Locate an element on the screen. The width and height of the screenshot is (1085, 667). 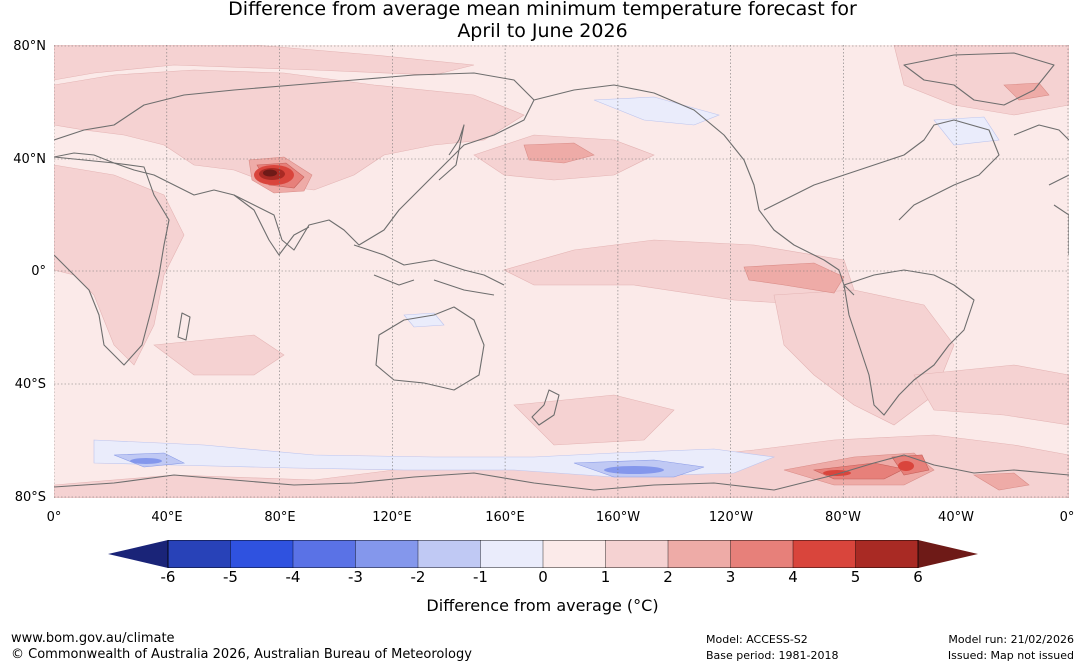
coastline-eurasia is located at coordinates (294, 161).